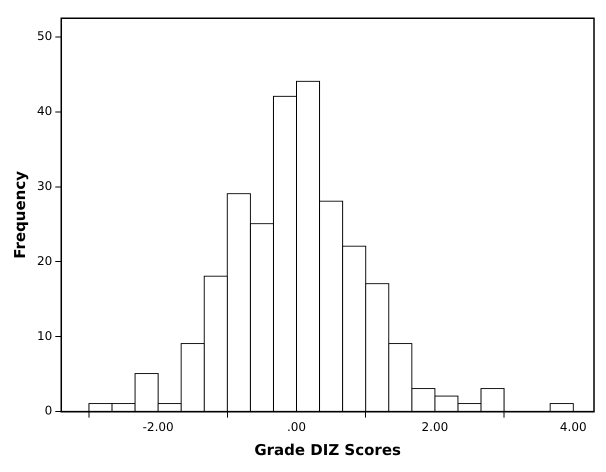 The image size is (606, 472). I want to click on y-tick-label: 50, so click(44, 36).